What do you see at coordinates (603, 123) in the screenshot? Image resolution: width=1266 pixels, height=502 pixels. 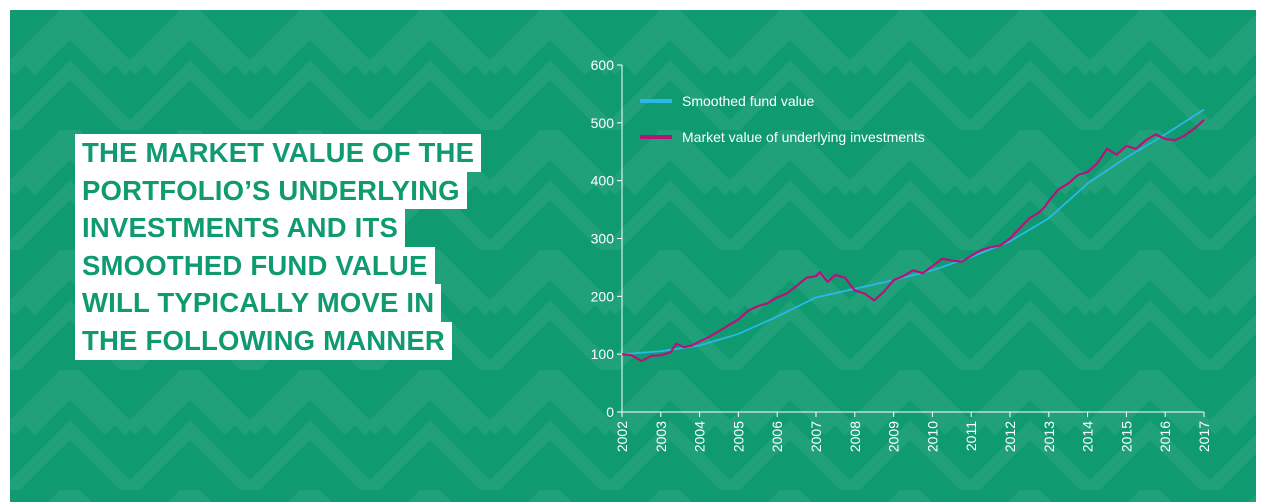 I see `y-tick-label: 500` at bounding box center [603, 123].